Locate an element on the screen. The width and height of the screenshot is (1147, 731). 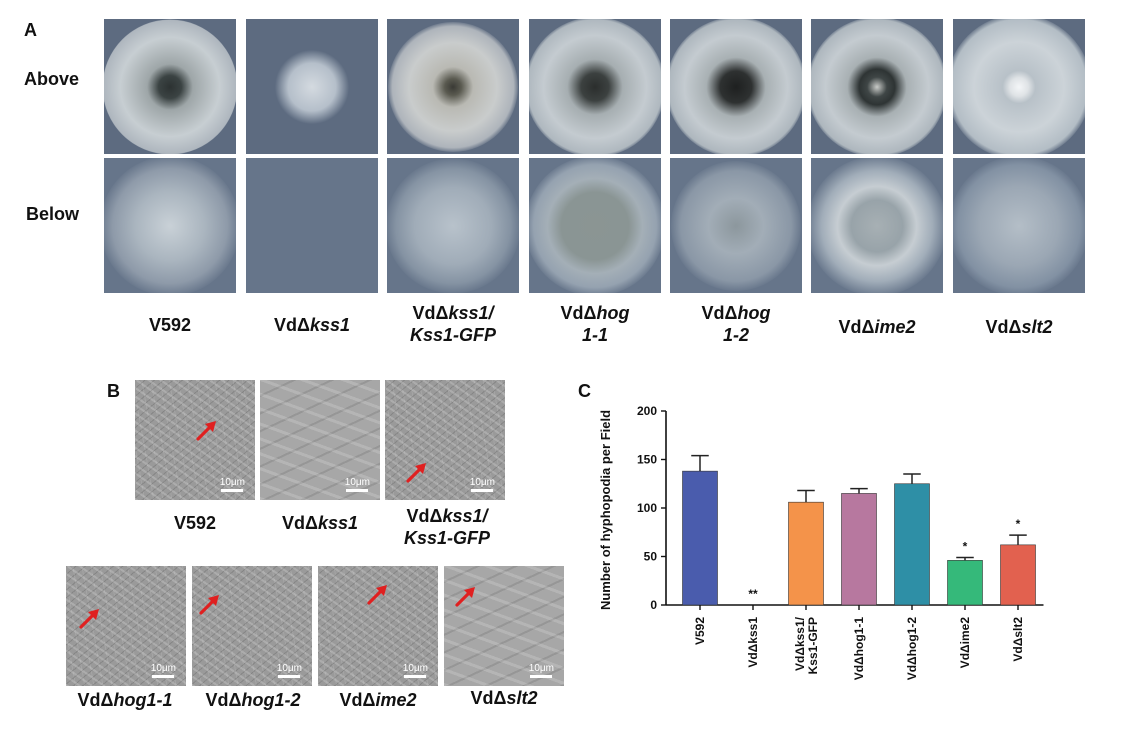
micrograph-kss1: 10μm is located at coordinates (320, 440).